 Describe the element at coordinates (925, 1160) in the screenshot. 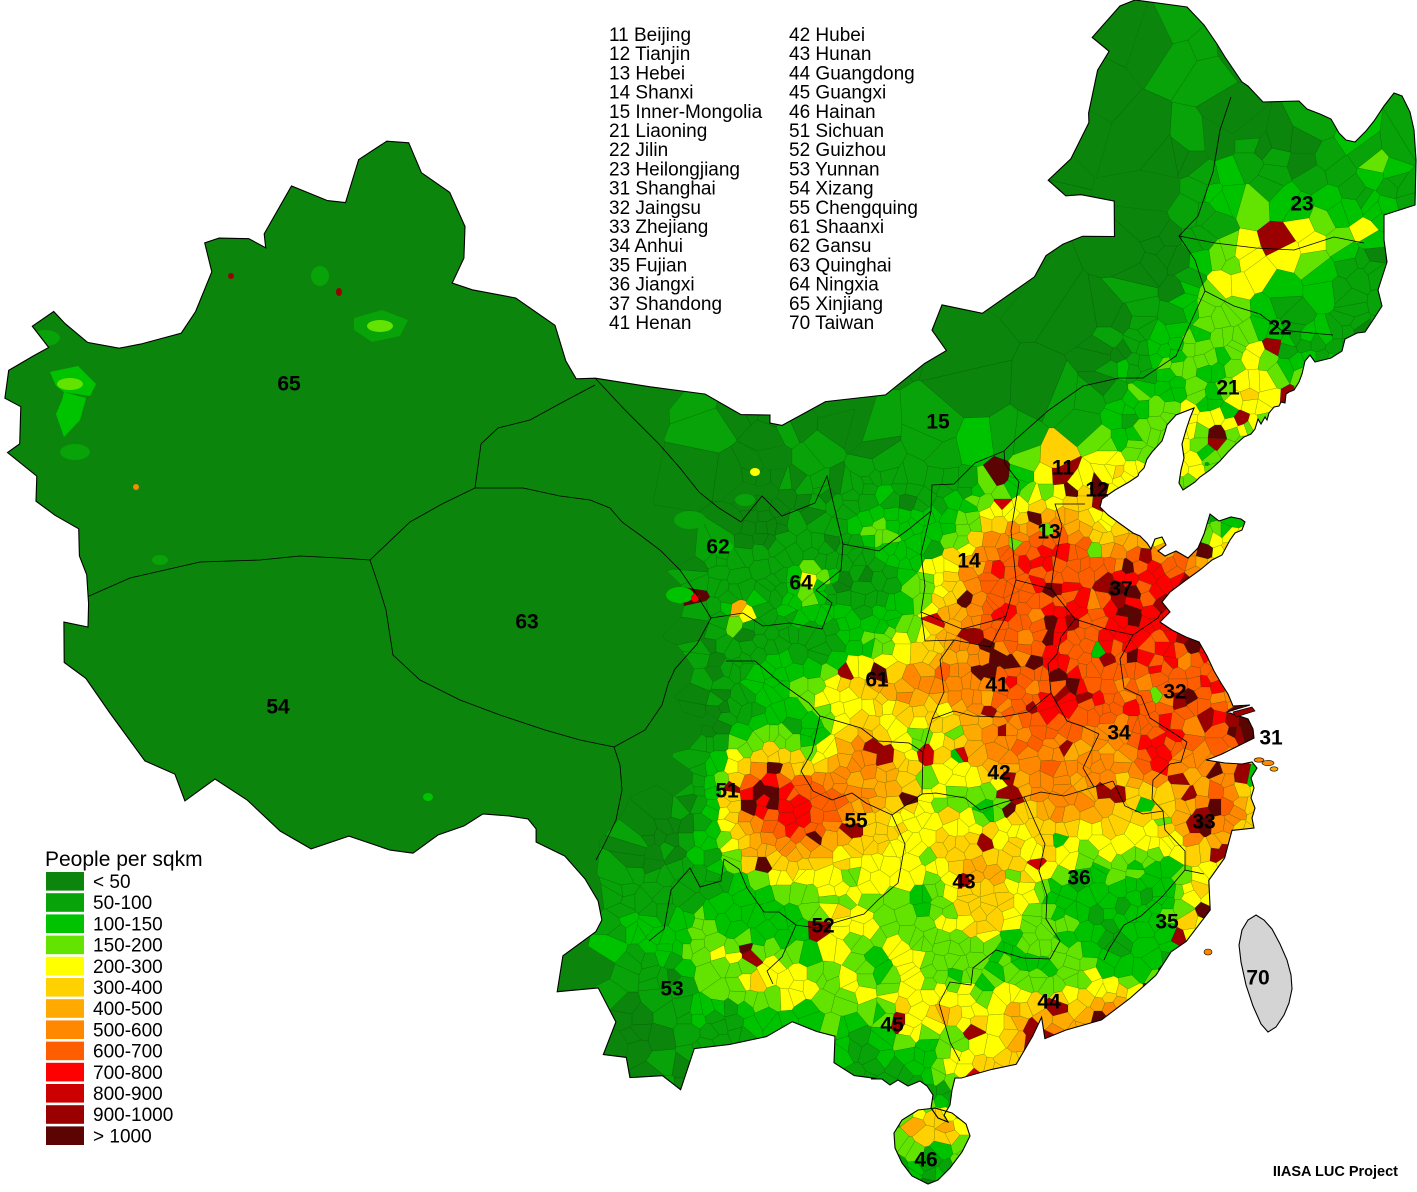

I see `svg-text: 46` at that location.